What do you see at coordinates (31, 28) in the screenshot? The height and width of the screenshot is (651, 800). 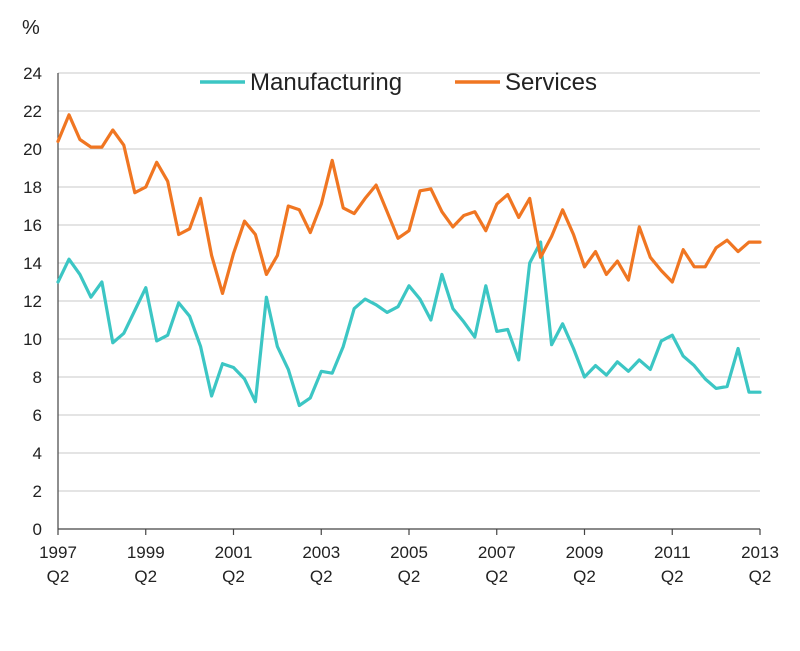 I see `y-axis-unit-label: %` at bounding box center [31, 28].